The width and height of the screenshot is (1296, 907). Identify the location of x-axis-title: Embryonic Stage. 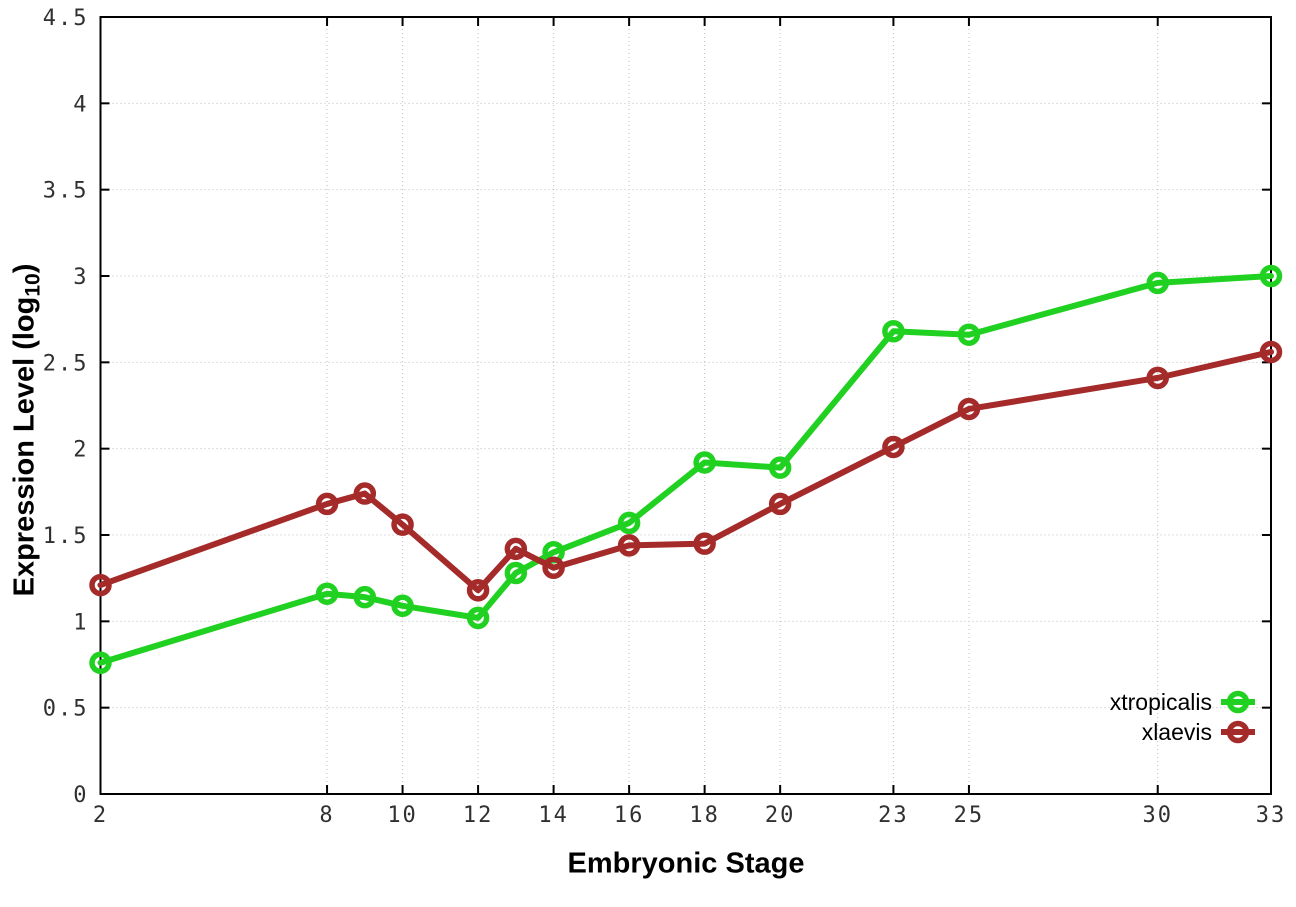
(686, 863).